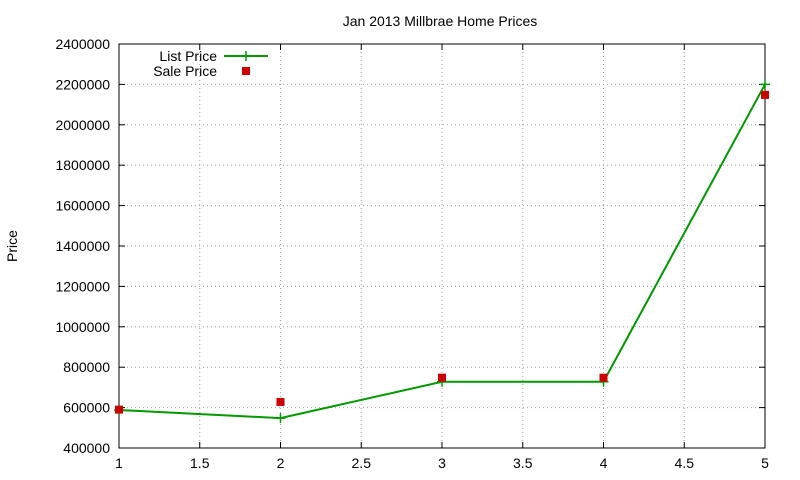 This screenshot has width=800, height=480. Describe the element at coordinates (86, 367) in the screenshot. I see `y-tick-label: 800000` at that location.